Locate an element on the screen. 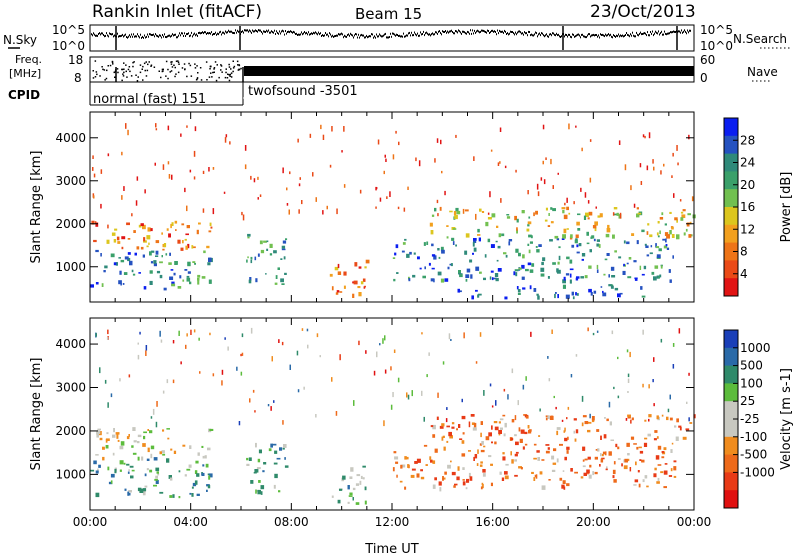 Image resolution: width=800 pixels, height=554 pixels. y-tick-label: 2000 is located at coordinates (70, 224).